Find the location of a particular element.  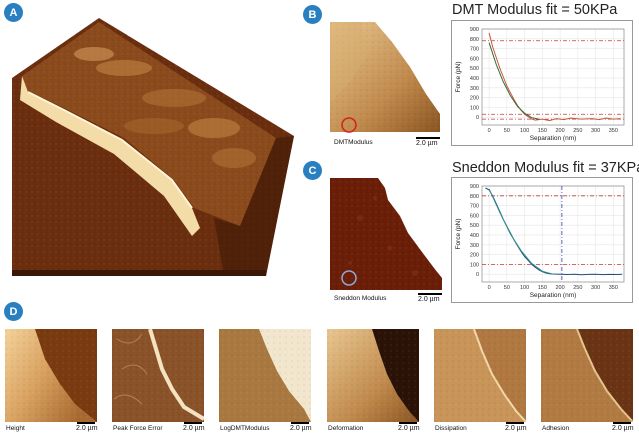

thumbnail-adhesion-scale-label: 2.0 µm is located at coordinates (623, 428).